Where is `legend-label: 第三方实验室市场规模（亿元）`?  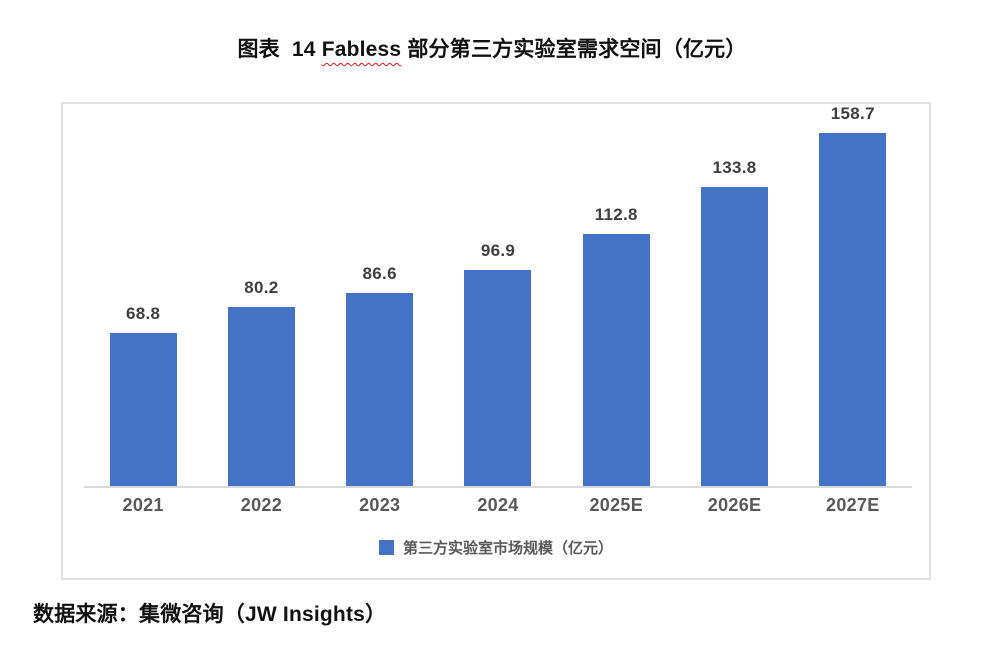 legend-label: 第三方实验室市场规模（亿元） is located at coordinates (507, 548).